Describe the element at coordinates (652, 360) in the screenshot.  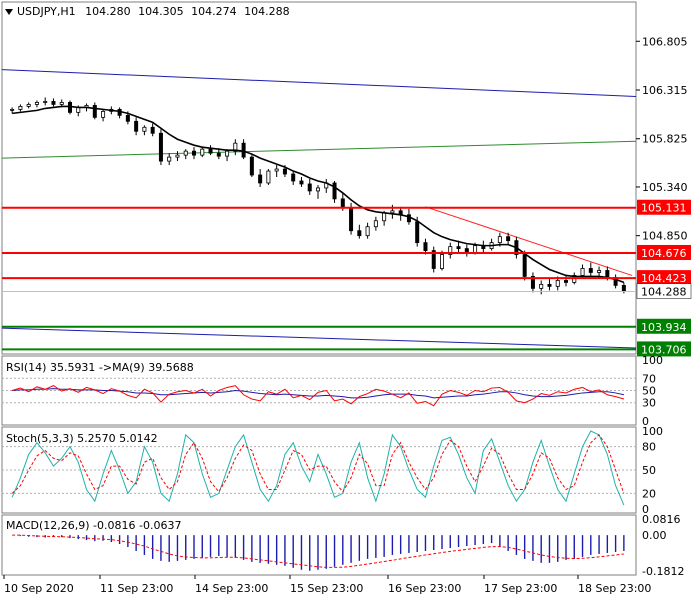
I see `rsi-axis-label: 100` at that location.